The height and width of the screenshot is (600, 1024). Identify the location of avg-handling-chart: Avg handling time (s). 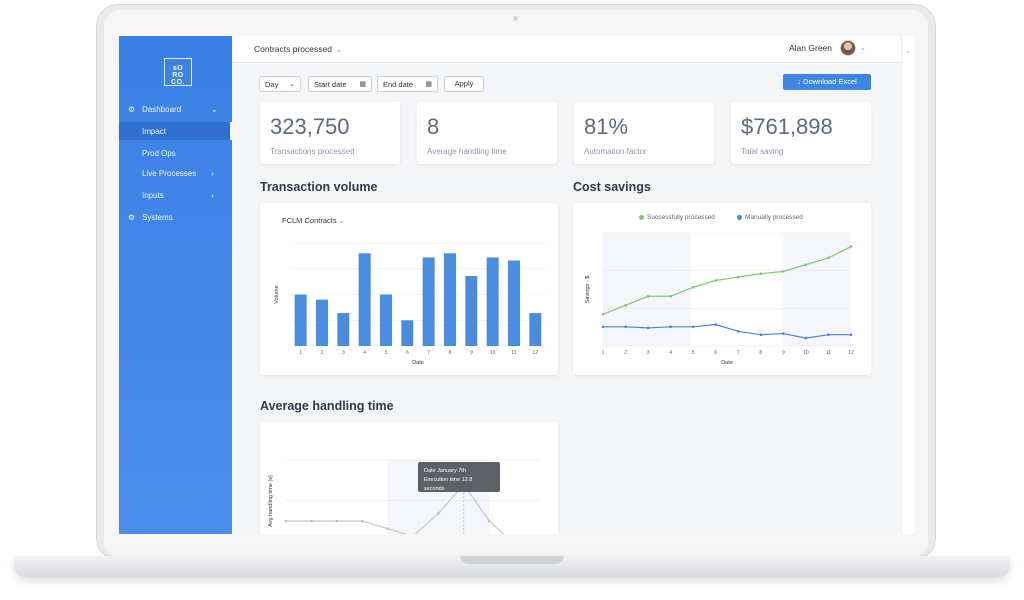
(404, 496).